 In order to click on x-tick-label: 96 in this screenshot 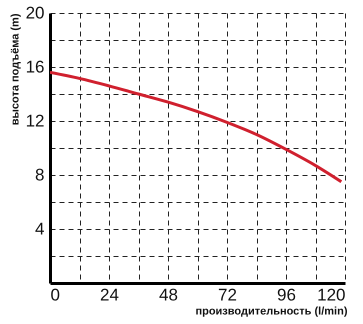, I will do `click(286, 295)`.